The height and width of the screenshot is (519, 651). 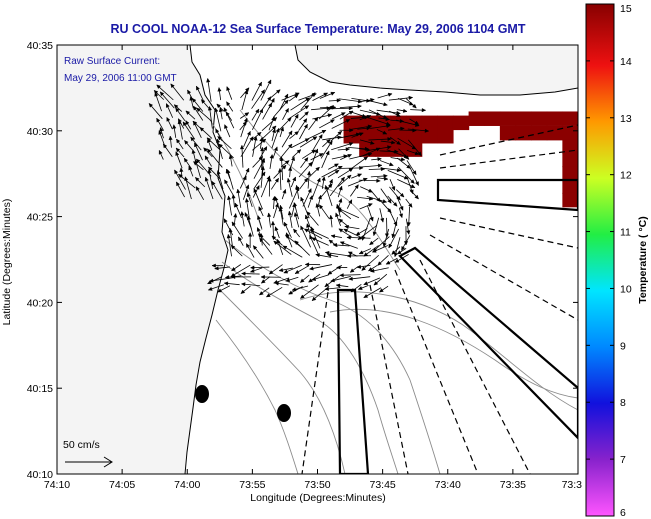 What do you see at coordinates (626, 9) in the screenshot?
I see `colorbar-tick-label: 15` at bounding box center [626, 9].